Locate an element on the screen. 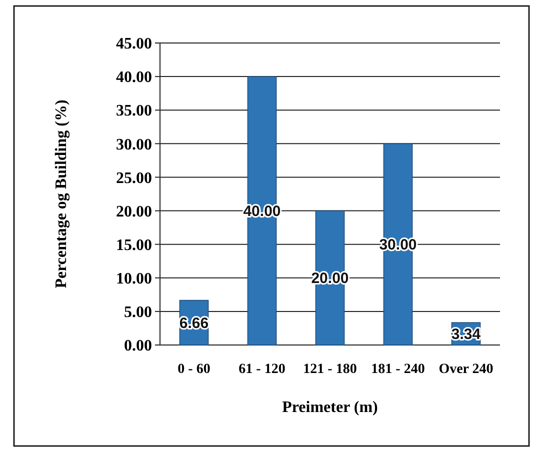  y-tick-label: 30.00 is located at coordinates (134, 145).